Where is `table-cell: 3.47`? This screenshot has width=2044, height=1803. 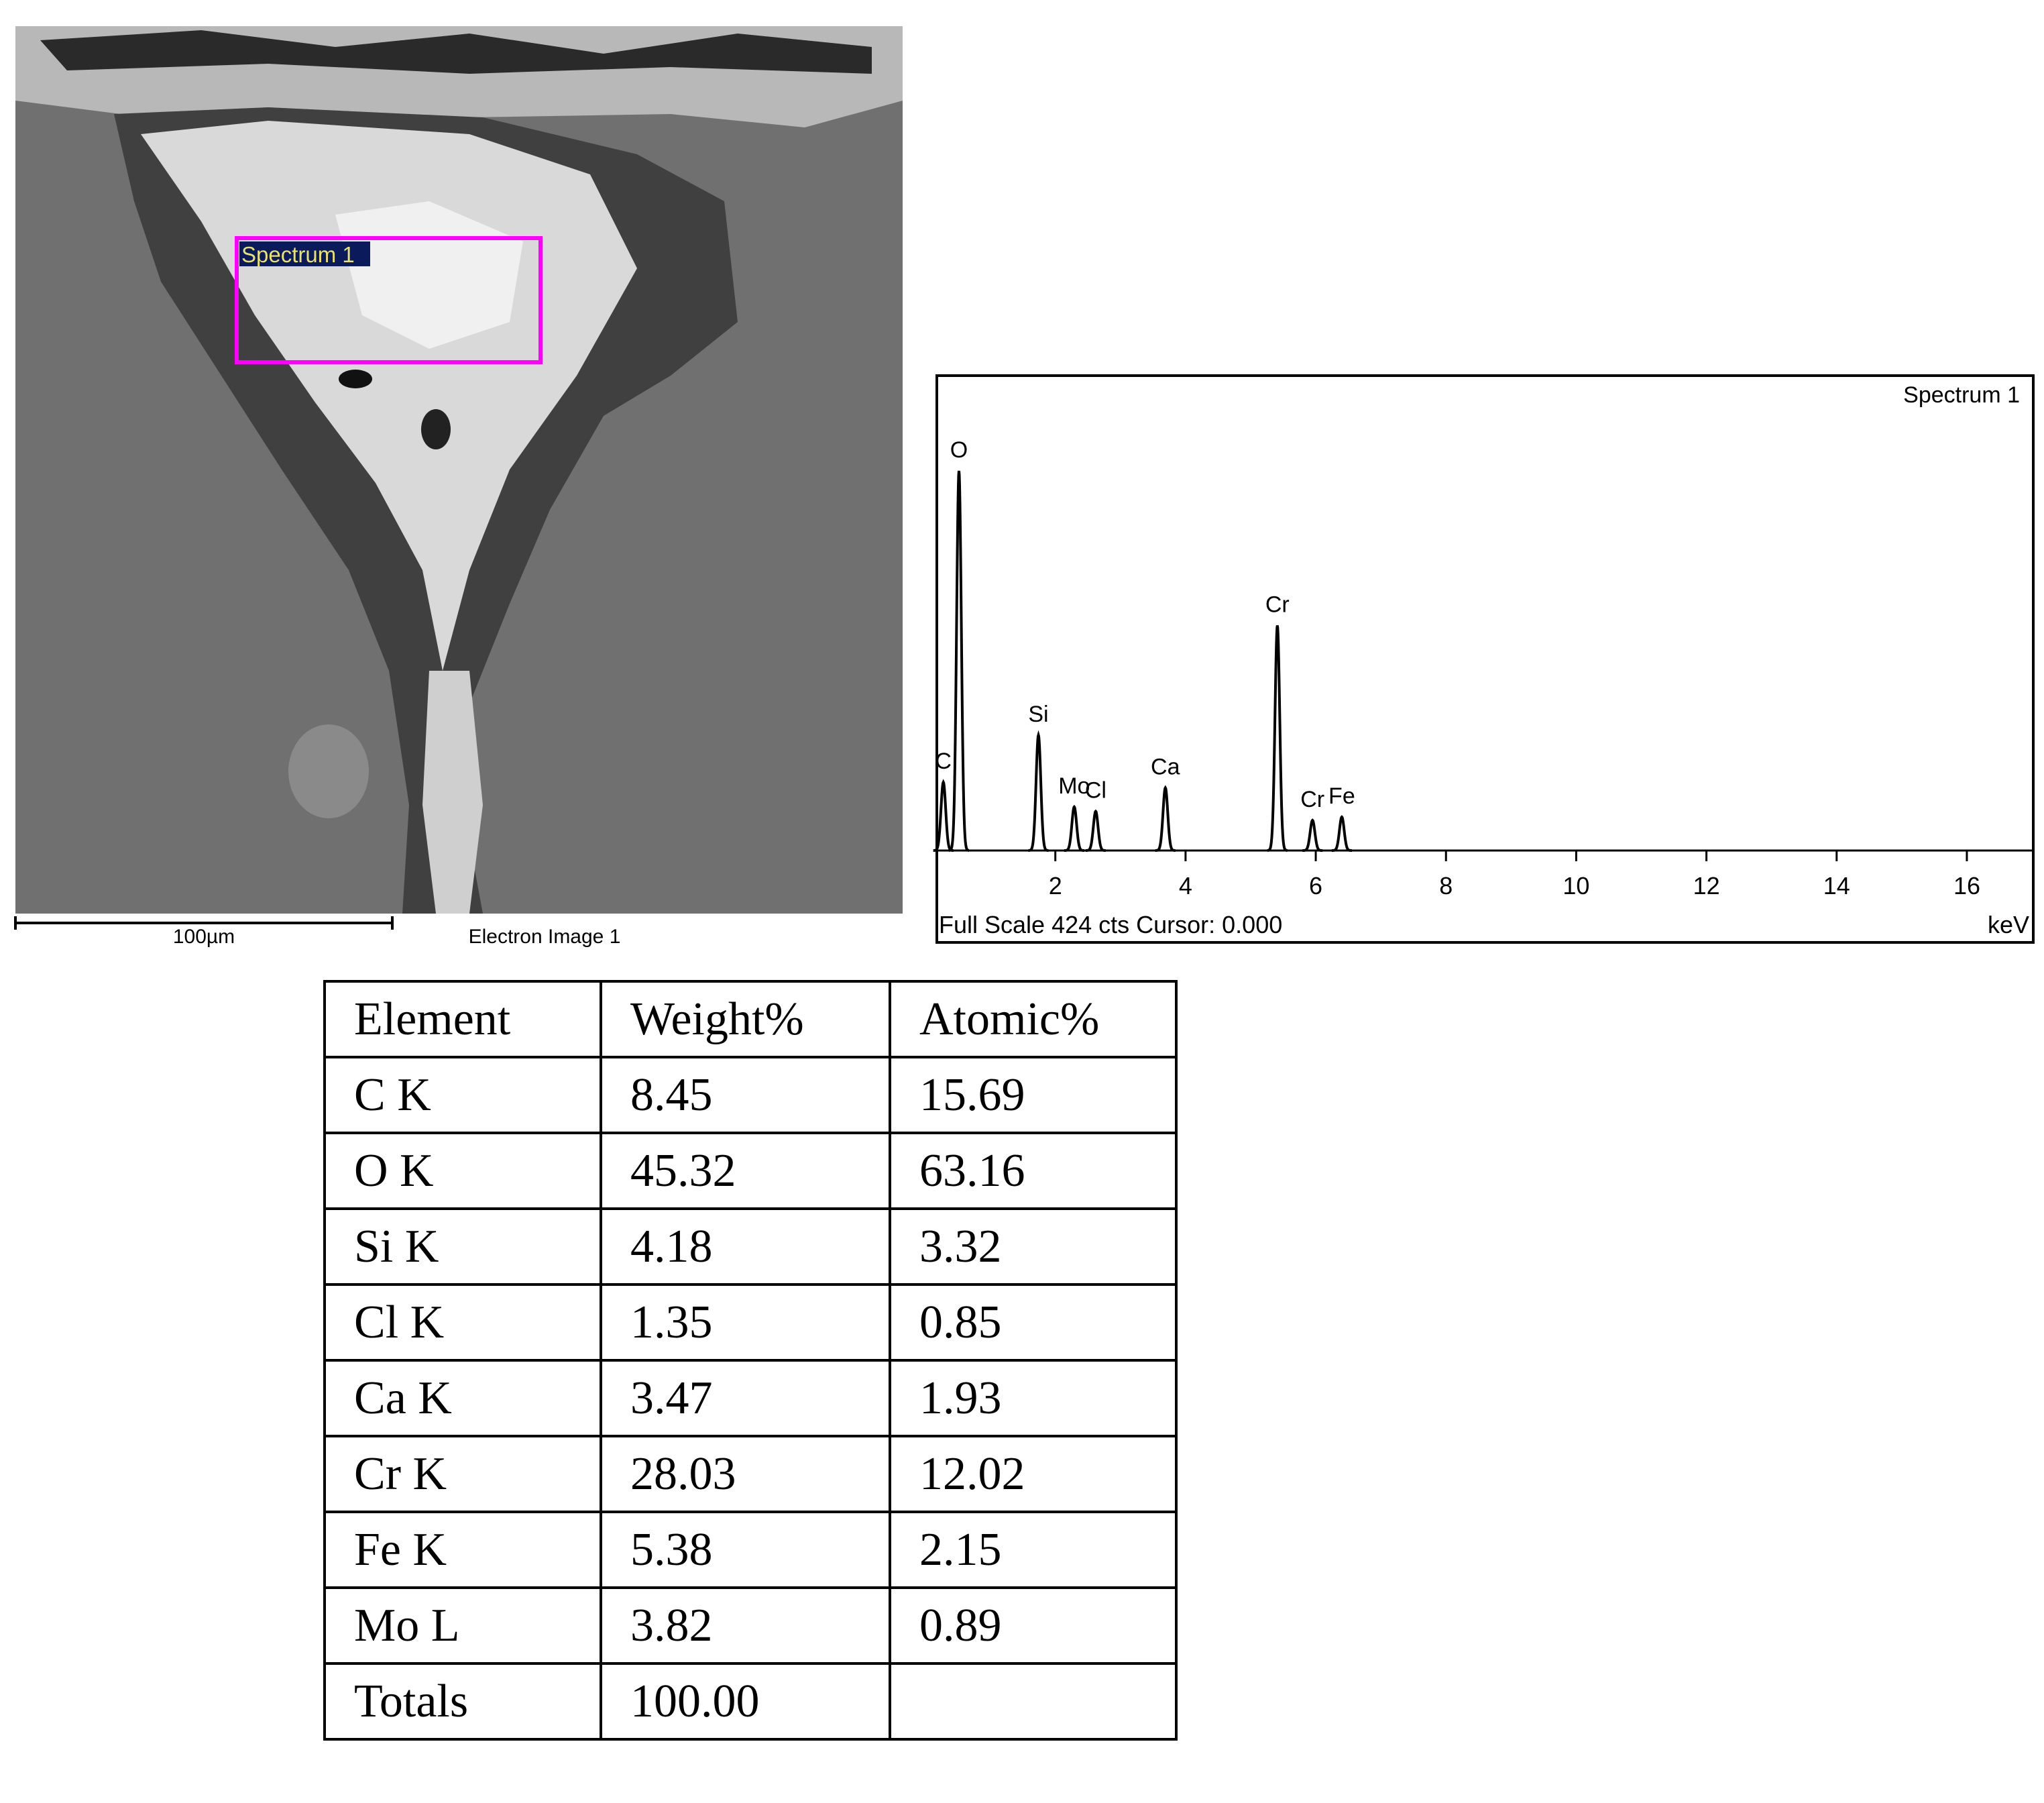 table-cell: 3.47 is located at coordinates (745, 1398).